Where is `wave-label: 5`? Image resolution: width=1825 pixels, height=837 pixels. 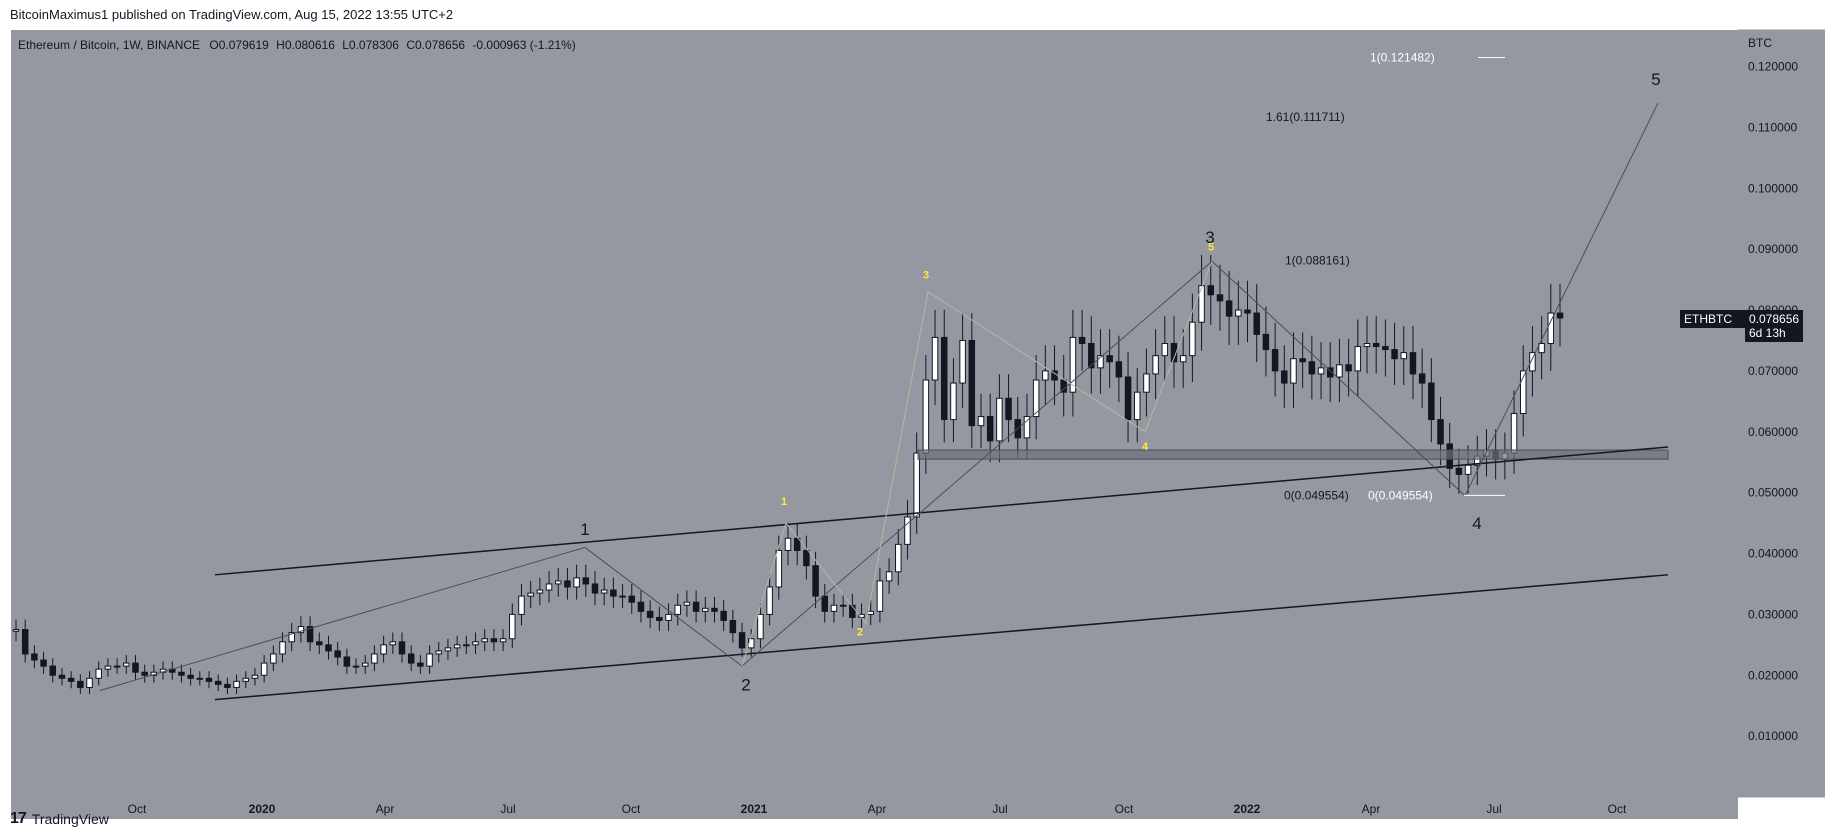
wave-label: 5 is located at coordinates (1655, 79).